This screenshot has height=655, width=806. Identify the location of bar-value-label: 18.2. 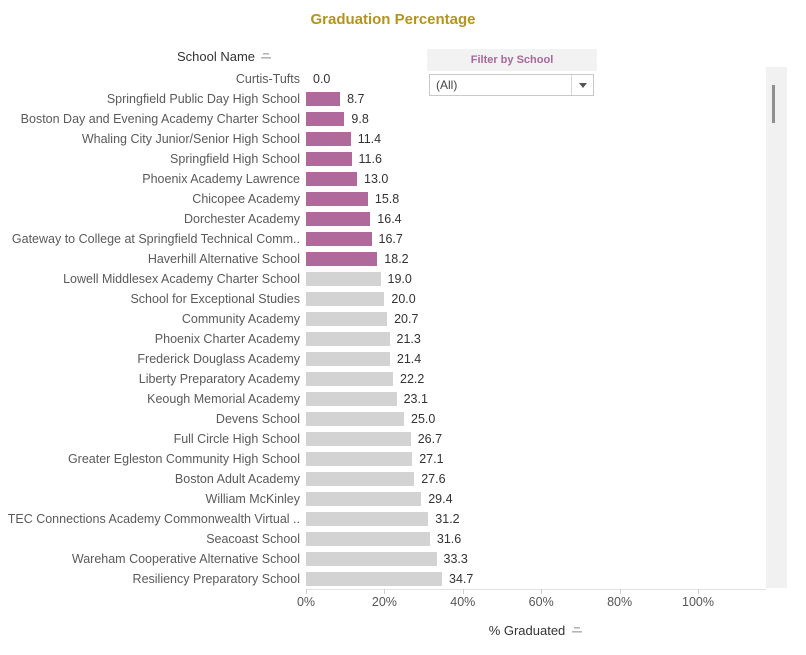
(396, 259).